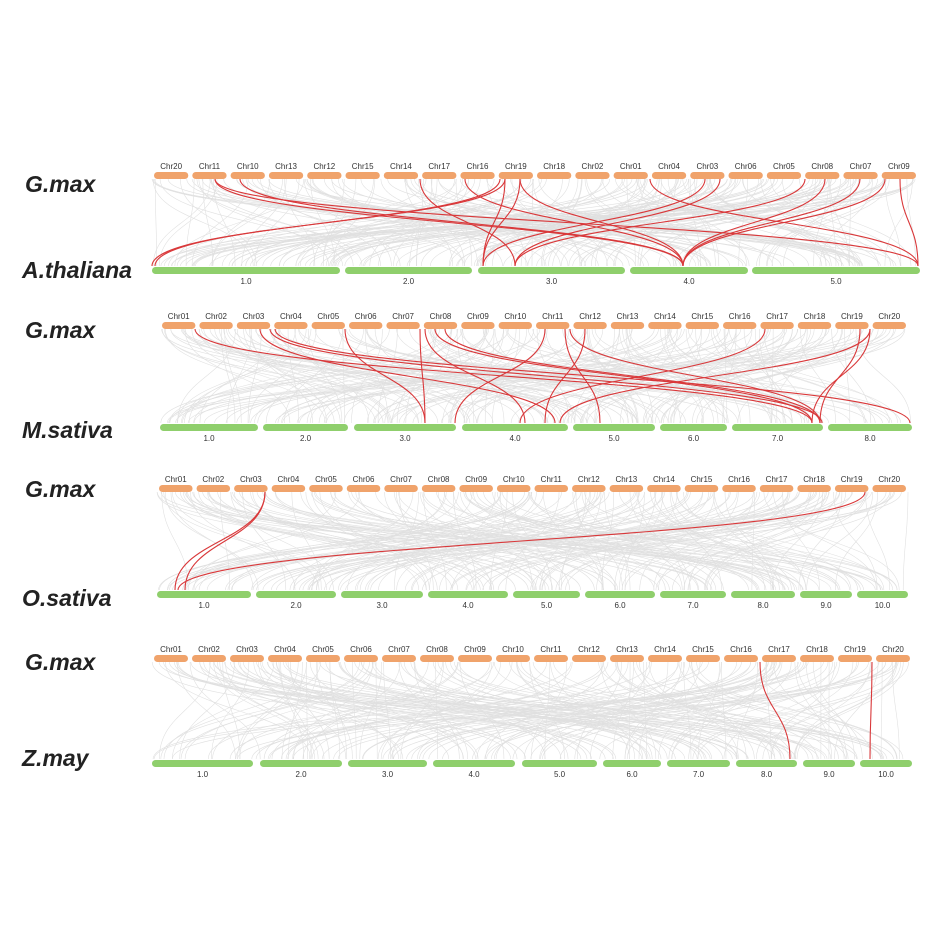  Describe the element at coordinates (620, 605) in the screenshot. I see `chromosome-label: 6.0` at that location.